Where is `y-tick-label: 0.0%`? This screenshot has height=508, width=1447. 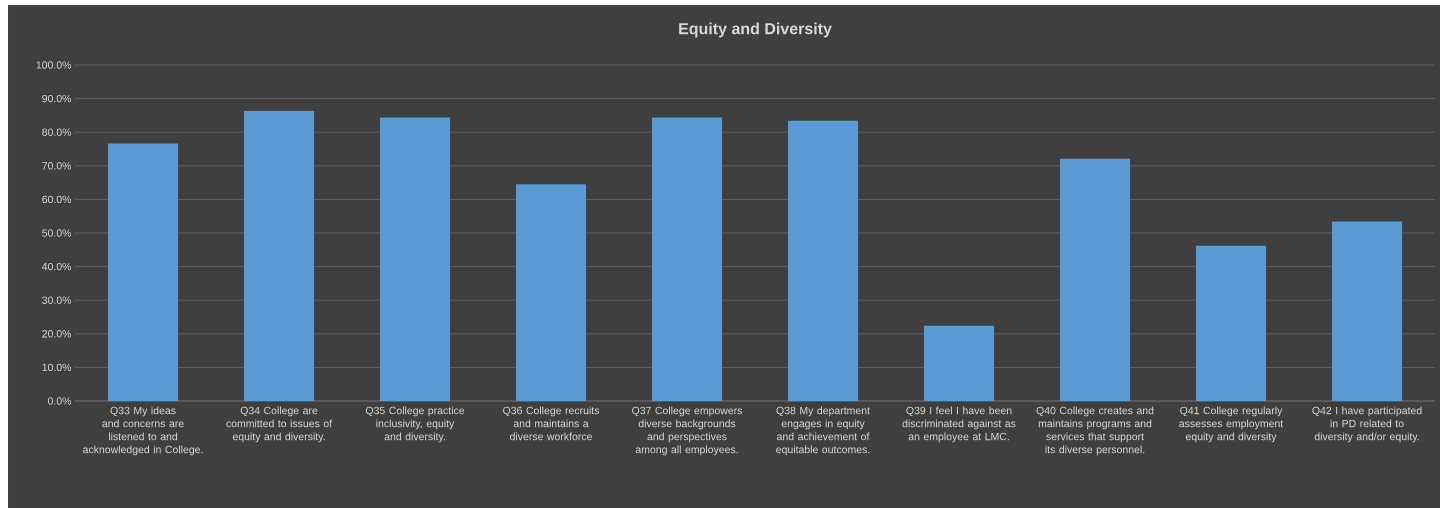
y-tick-label: 0.0% is located at coordinates (59, 401).